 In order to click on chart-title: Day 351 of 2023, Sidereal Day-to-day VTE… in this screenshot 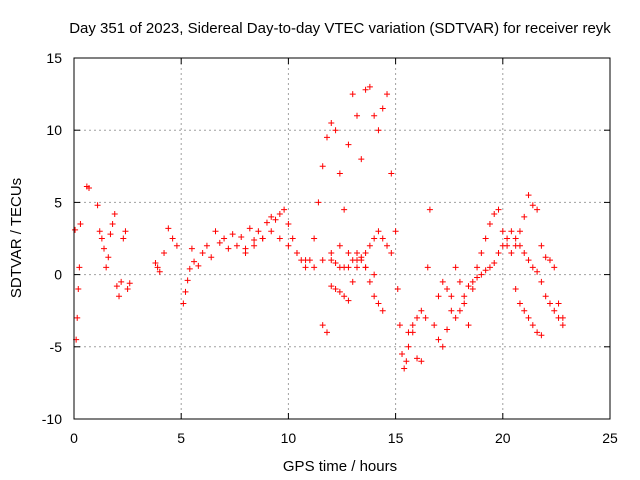, I will do `click(340, 28)`.